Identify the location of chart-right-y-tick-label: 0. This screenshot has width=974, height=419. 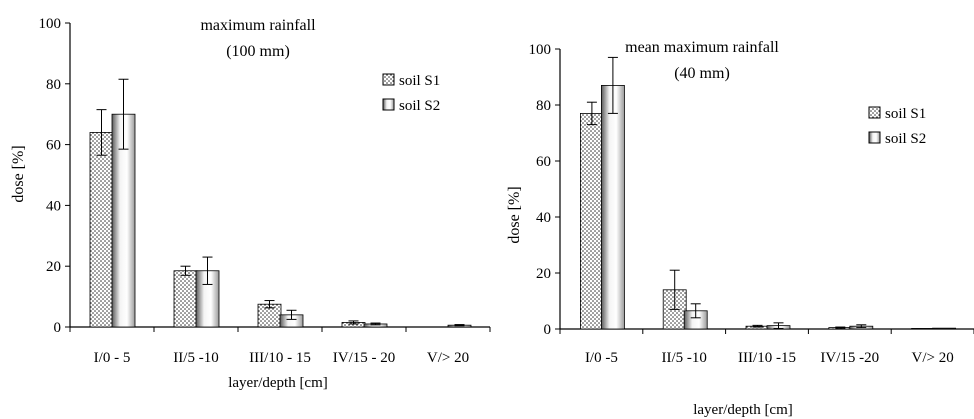
(548, 330).